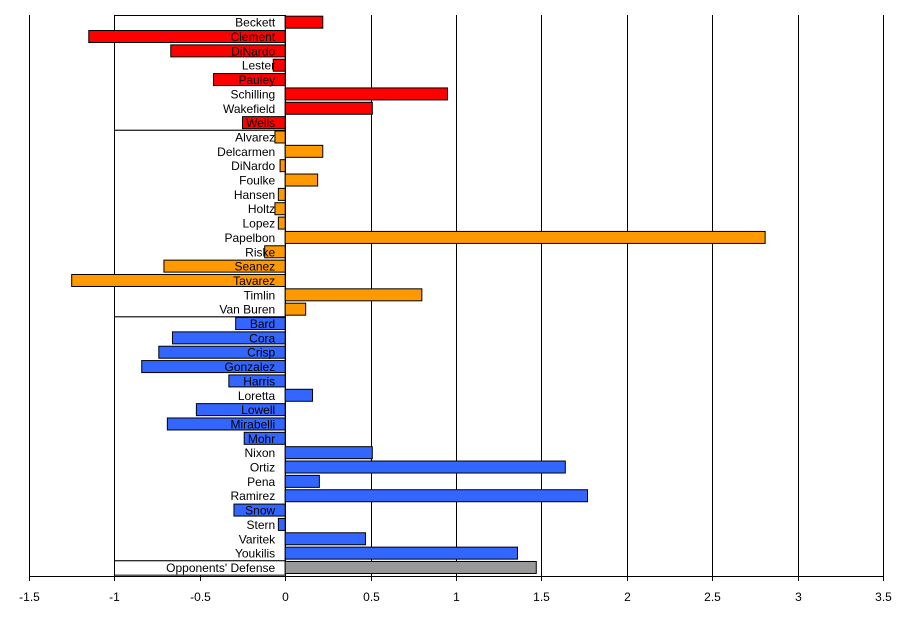 Image resolution: width=911 pixels, height=621 pixels. What do you see at coordinates (883, 597) in the screenshot?
I see `x-tick-label: 3.5` at bounding box center [883, 597].